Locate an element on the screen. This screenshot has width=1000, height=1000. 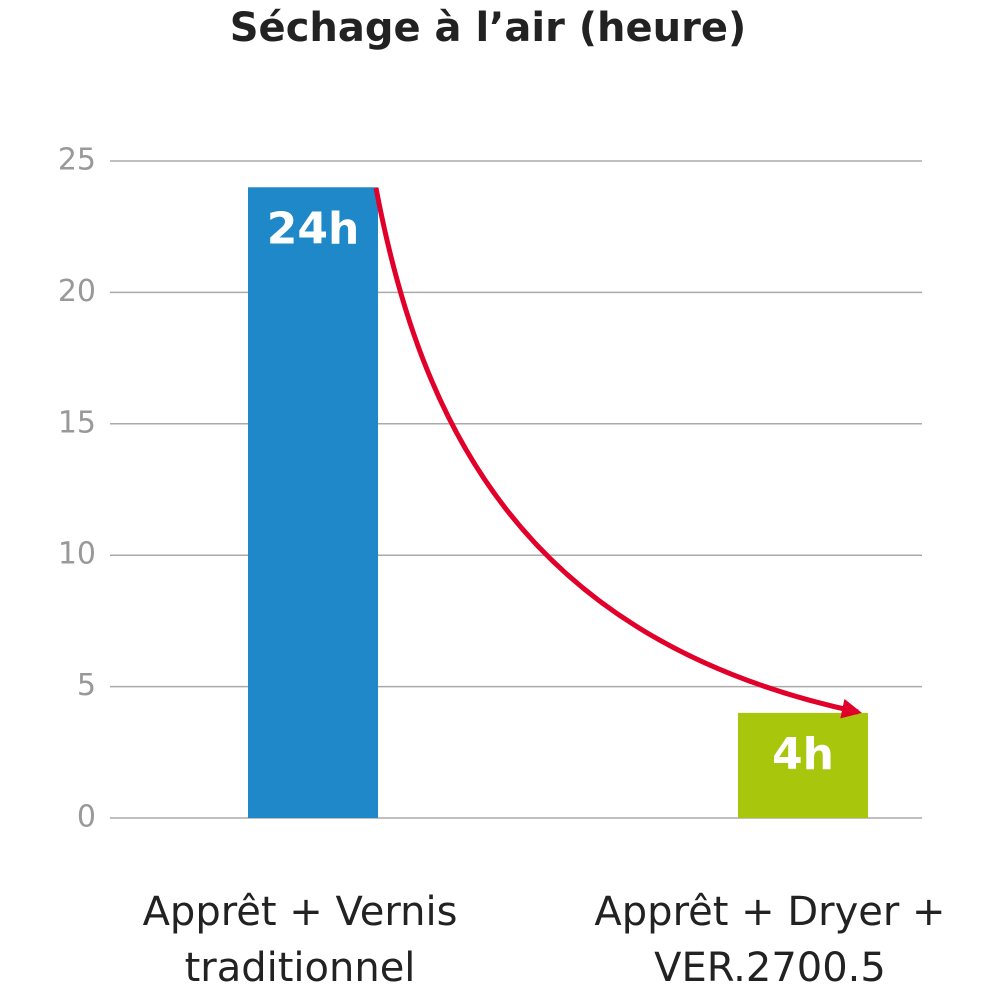
x-tick-label: Apprêt + Dryer + VER.2700.5 is located at coordinates (770, 940).